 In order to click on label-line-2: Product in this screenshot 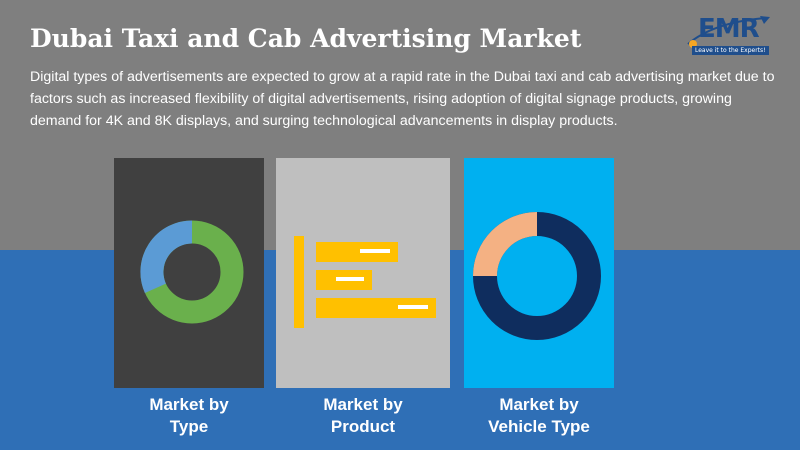, I will do `click(363, 426)`.